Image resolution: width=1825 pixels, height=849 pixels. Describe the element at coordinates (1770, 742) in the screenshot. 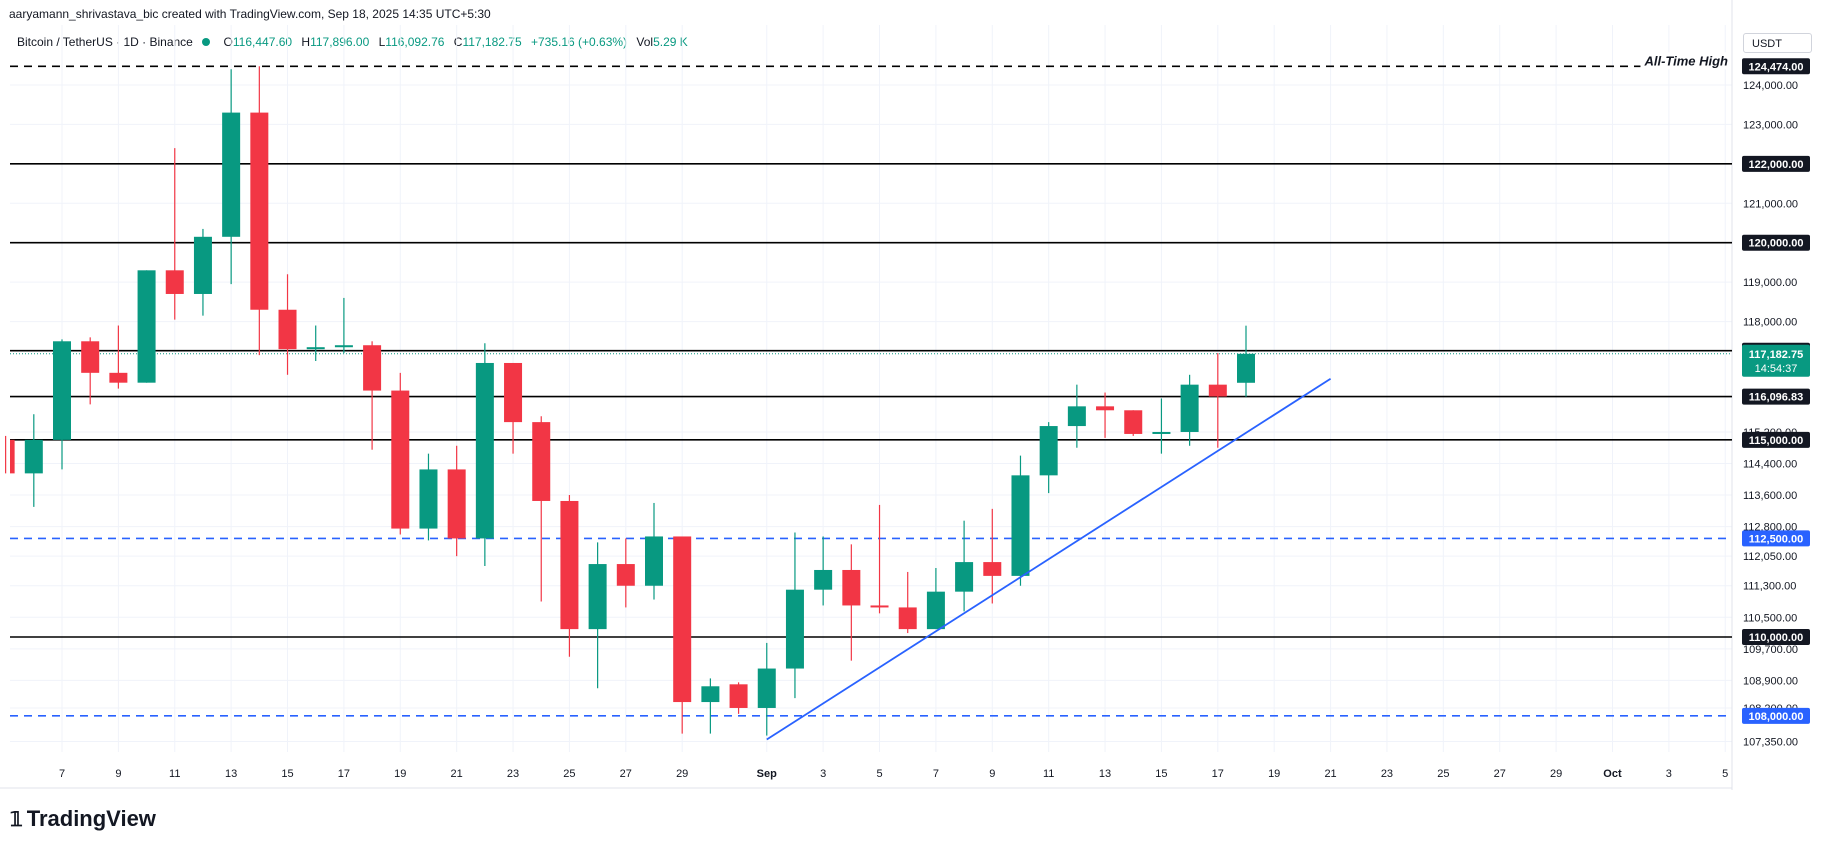

I see `price-axis-label: 107,350.00` at that location.